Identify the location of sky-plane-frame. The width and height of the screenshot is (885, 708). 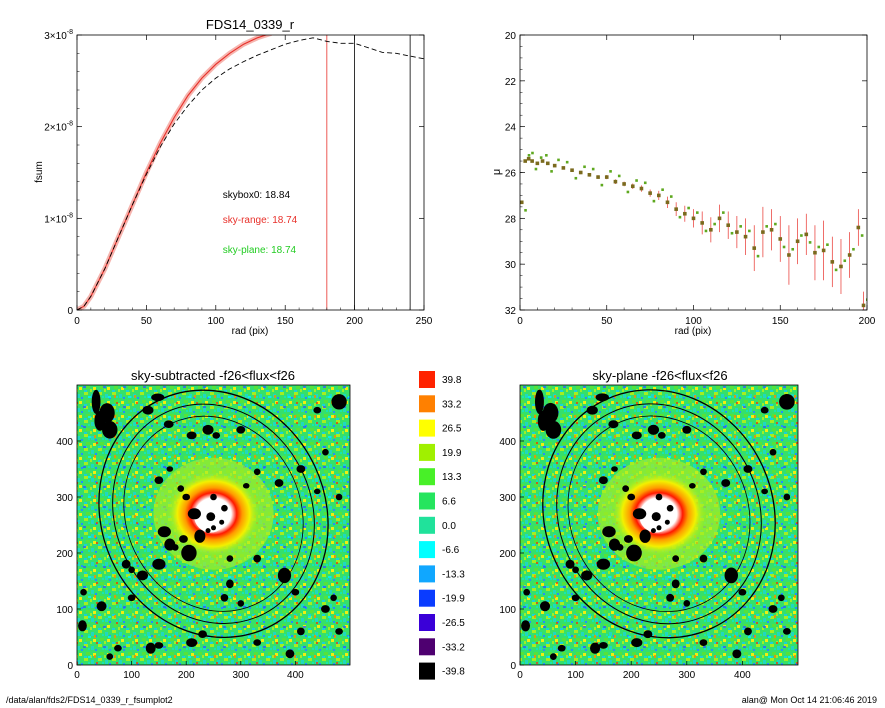
(659, 525).